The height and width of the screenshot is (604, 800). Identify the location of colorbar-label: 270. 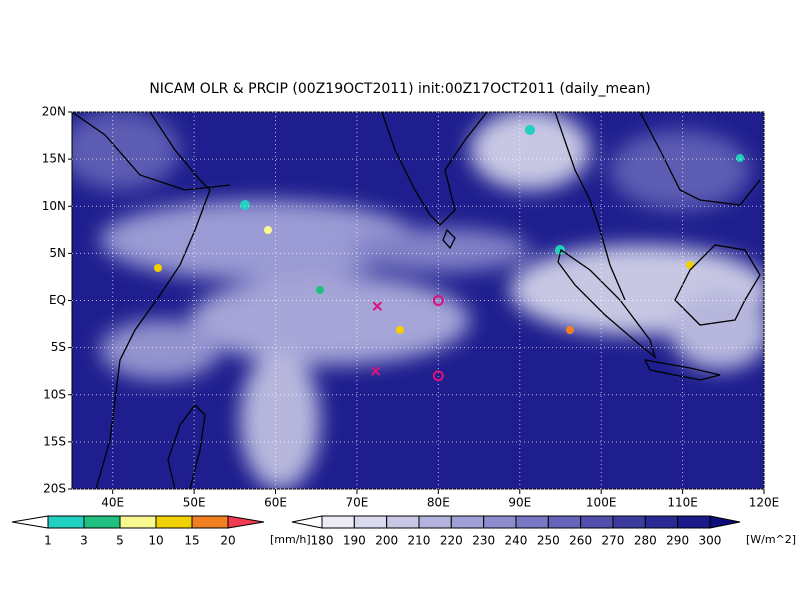
(613, 541).